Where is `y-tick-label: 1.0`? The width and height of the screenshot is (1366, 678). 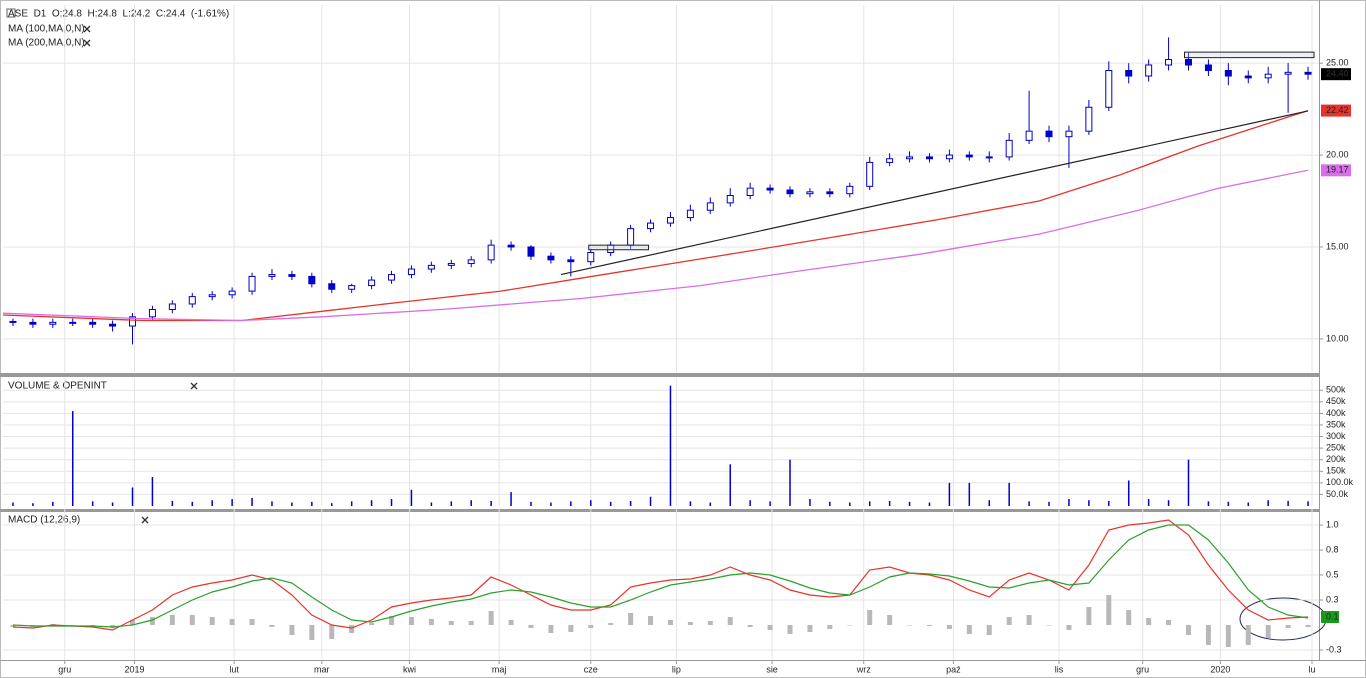
y-tick-label: 1.0 is located at coordinates (1332, 524).